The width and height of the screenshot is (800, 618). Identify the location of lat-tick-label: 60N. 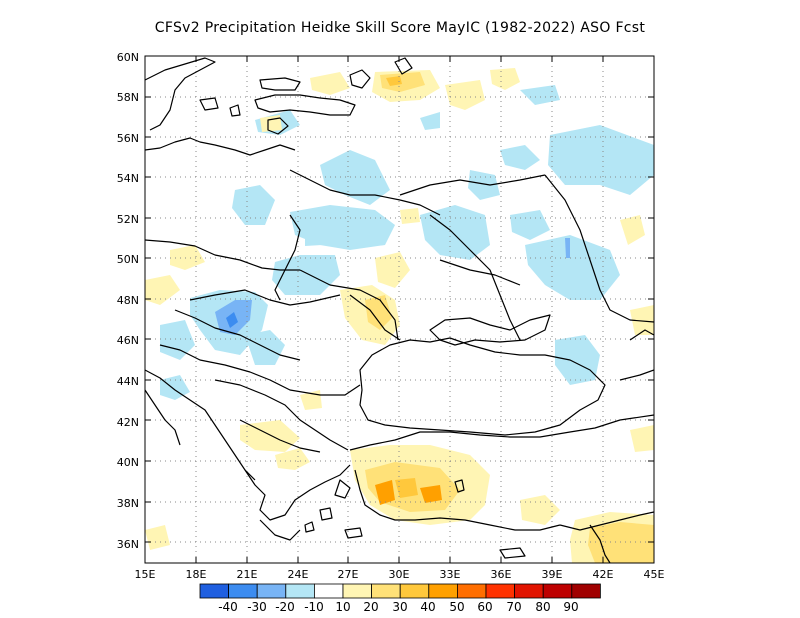
(128, 57).